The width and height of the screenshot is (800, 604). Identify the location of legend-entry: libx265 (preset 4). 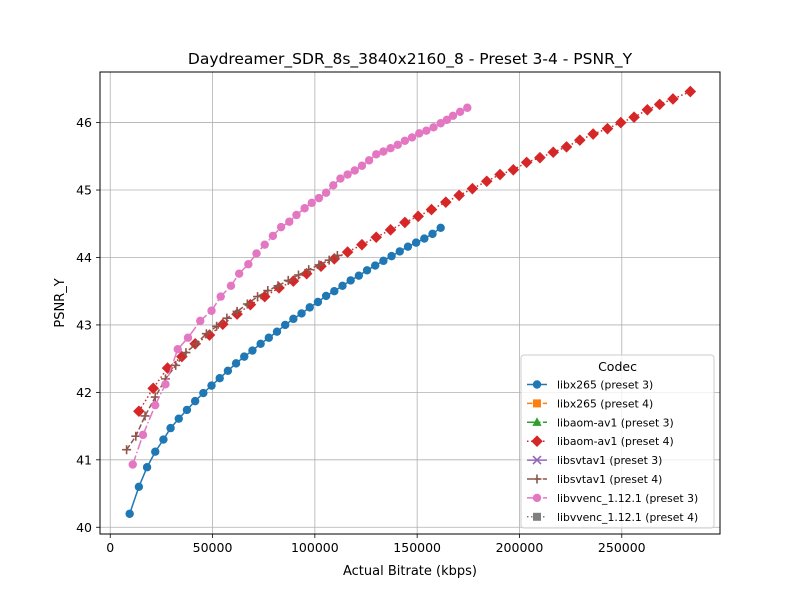
(590, 403).